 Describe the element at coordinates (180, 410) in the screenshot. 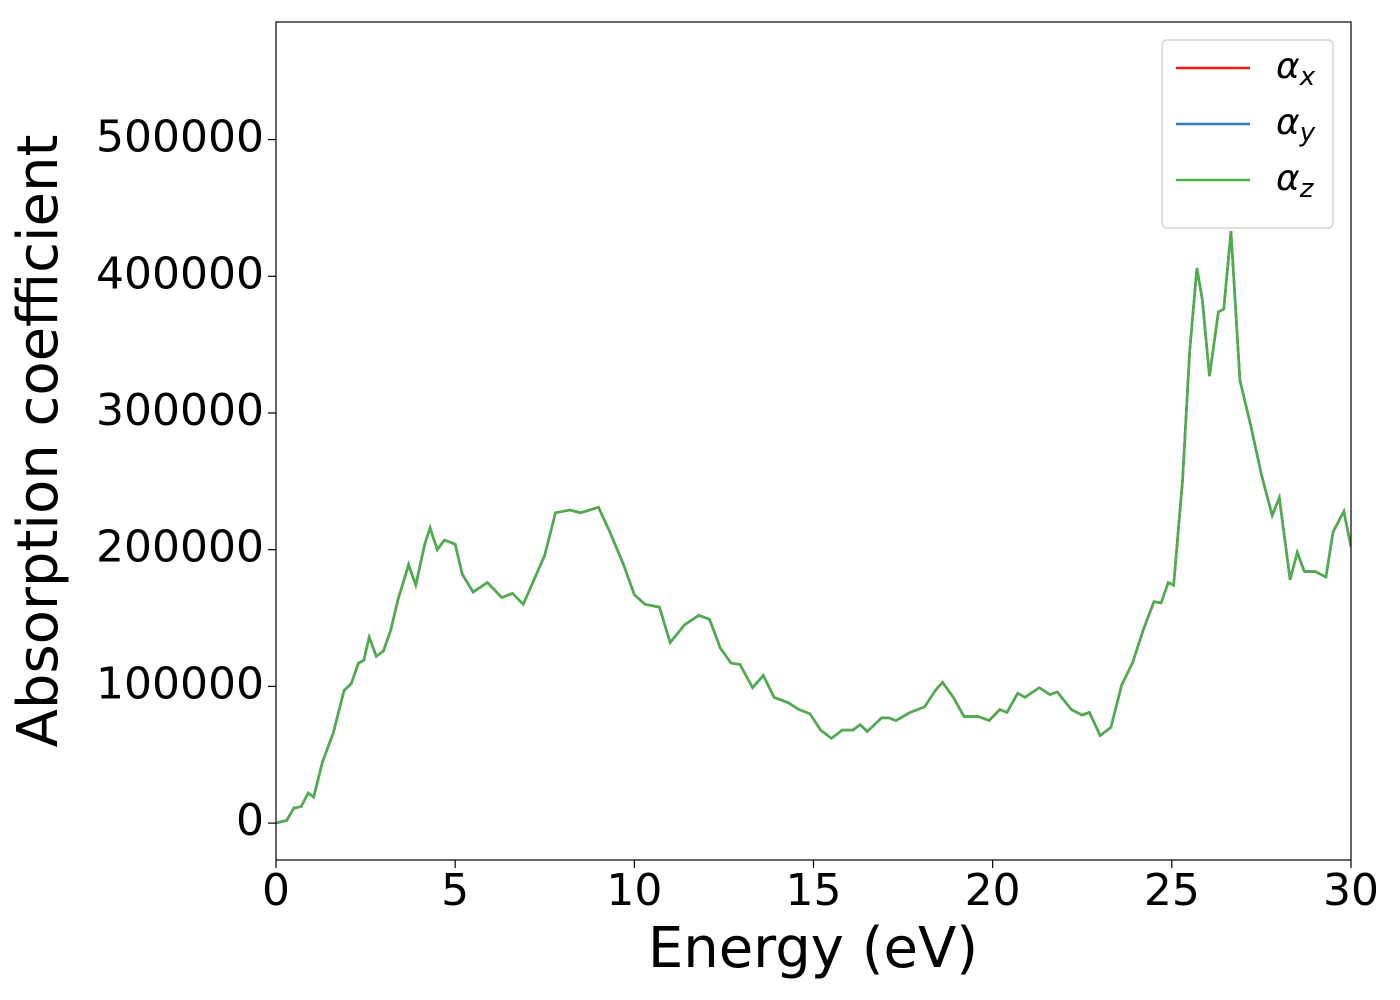

I see `y-tick-label: 300000` at that location.